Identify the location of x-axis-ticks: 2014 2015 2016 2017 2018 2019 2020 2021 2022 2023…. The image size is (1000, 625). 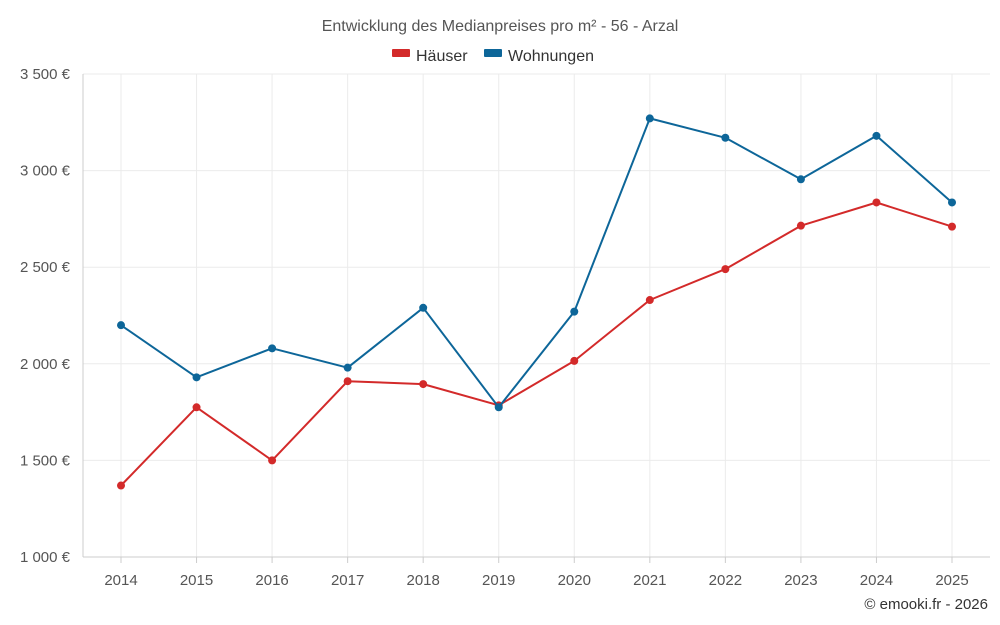
(536, 573).